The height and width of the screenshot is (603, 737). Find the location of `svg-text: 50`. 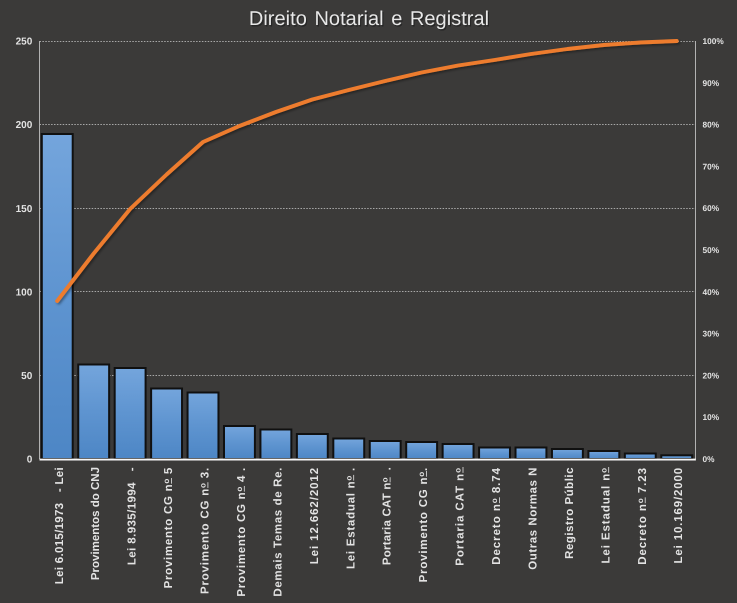

svg-text: 50 is located at coordinates (27, 376).